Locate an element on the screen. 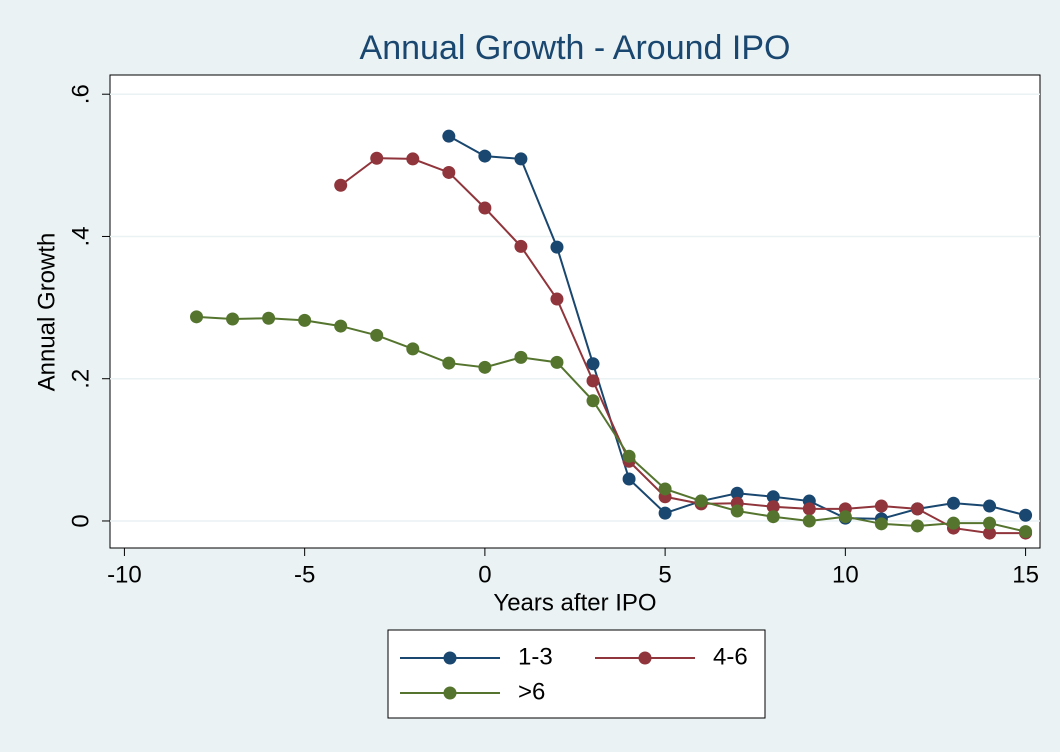 Image resolution: width=1060 pixels, height=752 pixels. chart-title: Annual Growth - Around IPO is located at coordinates (575, 48).